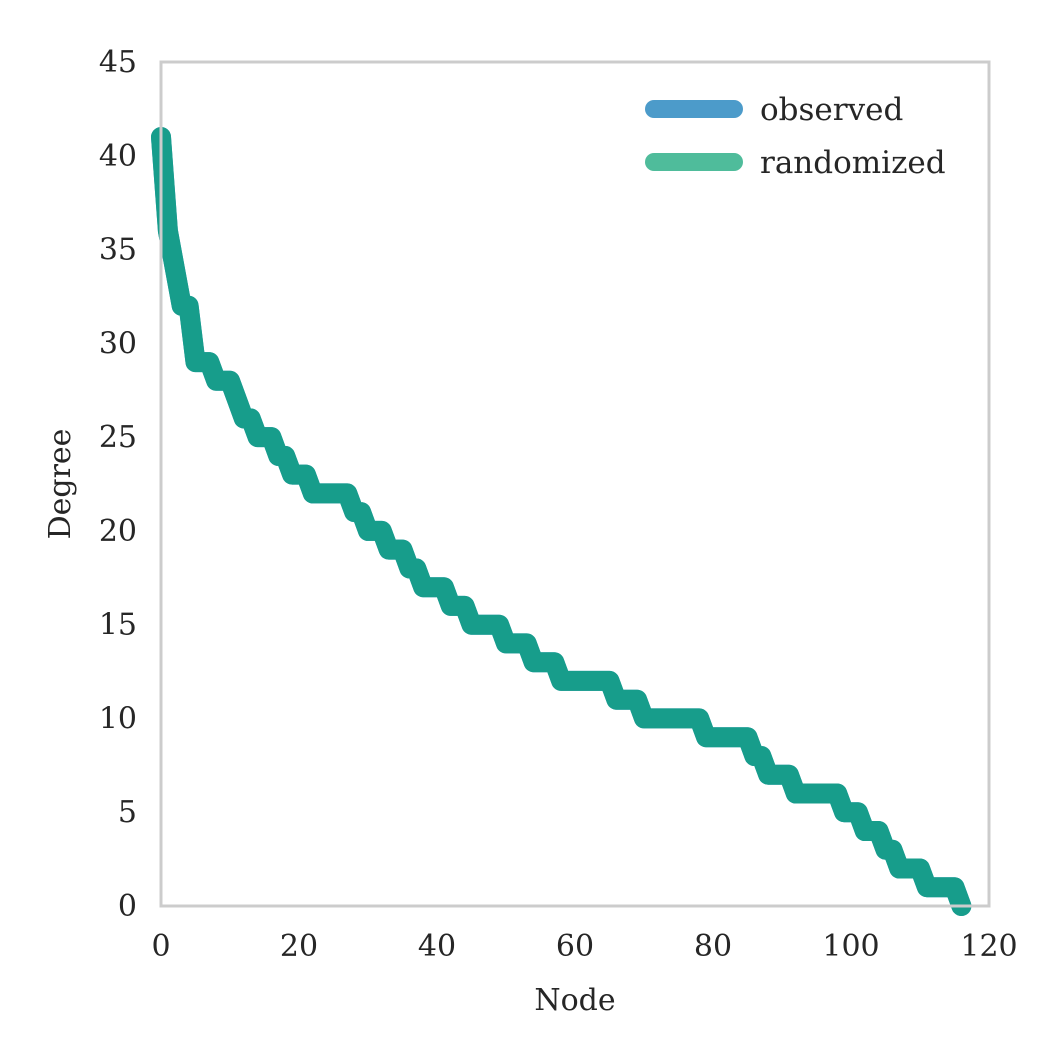 Image resolution: width=1063 pixels, height=1063 pixels. Describe the element at coordinates (160, 946) in the screenshot. I see `x-tick-label: 0` at that location.